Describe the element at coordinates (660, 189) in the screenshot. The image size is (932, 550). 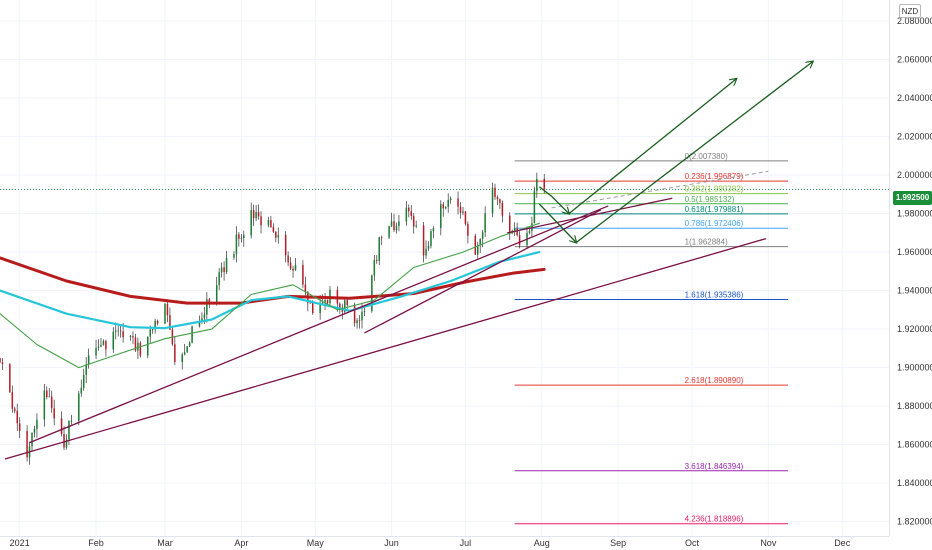
I see `projection-dashed-line` at that location.